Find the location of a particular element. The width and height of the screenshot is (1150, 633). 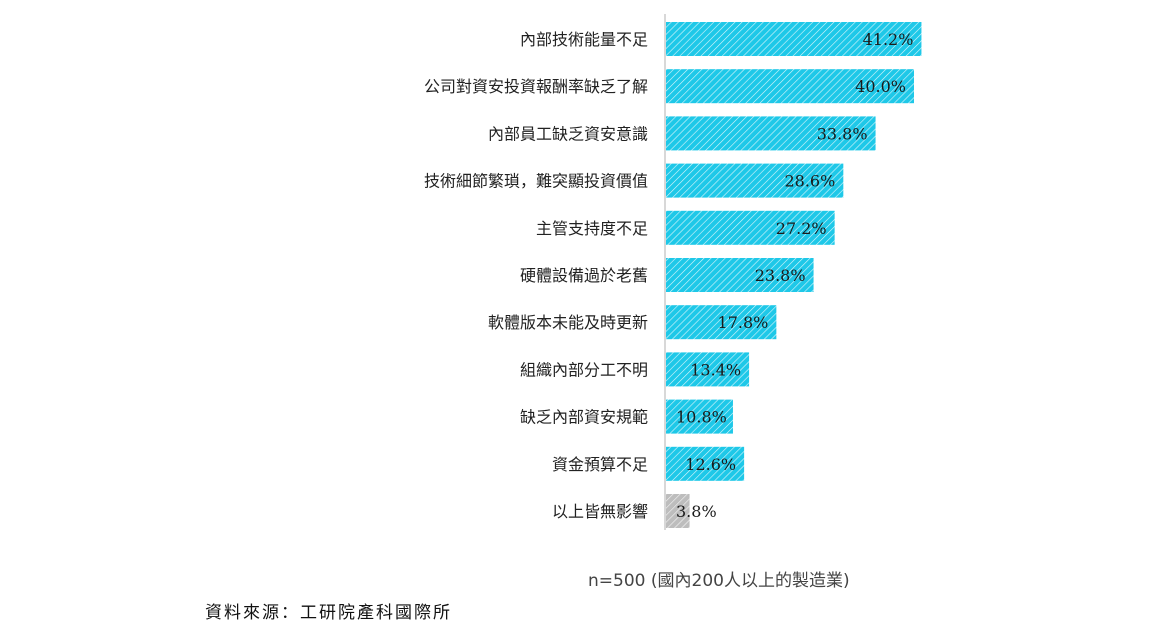

value-label: 40.0% is located at coordinates (880, 86).